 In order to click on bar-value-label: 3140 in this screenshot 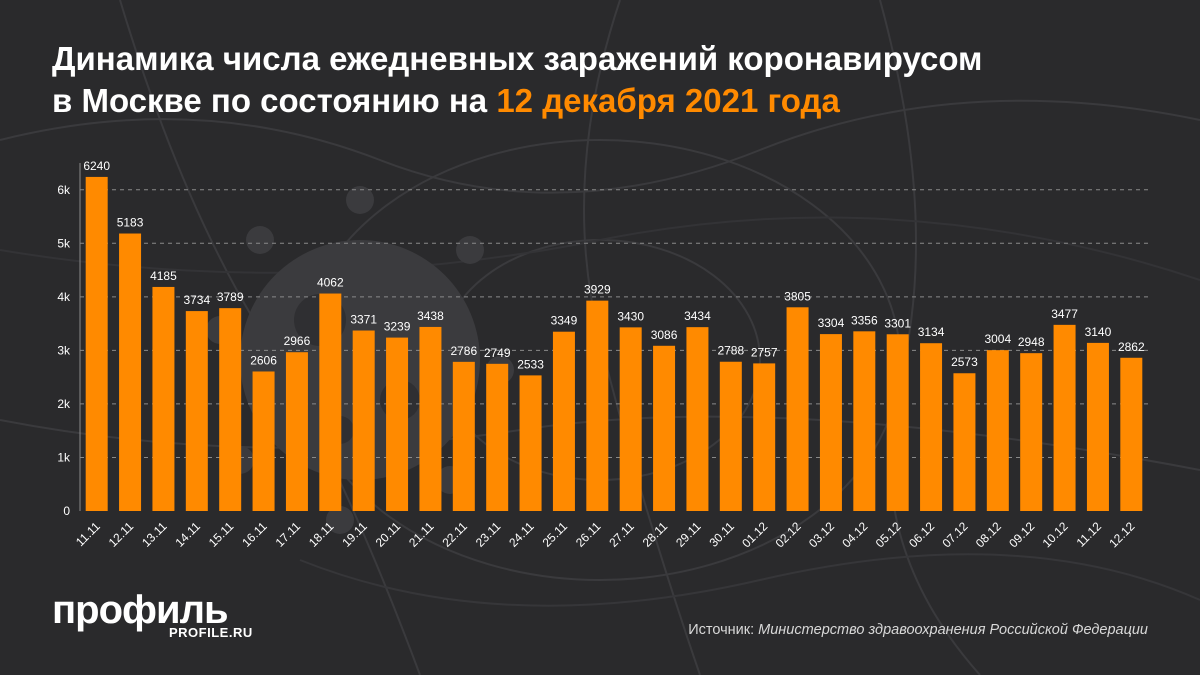, I will do `click(1098, 332)`.